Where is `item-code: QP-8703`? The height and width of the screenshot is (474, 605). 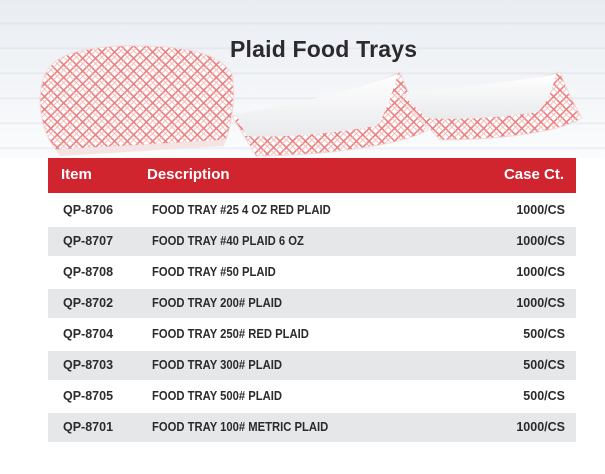 item-code: QP-8703 is located at coordinates (88, 365).